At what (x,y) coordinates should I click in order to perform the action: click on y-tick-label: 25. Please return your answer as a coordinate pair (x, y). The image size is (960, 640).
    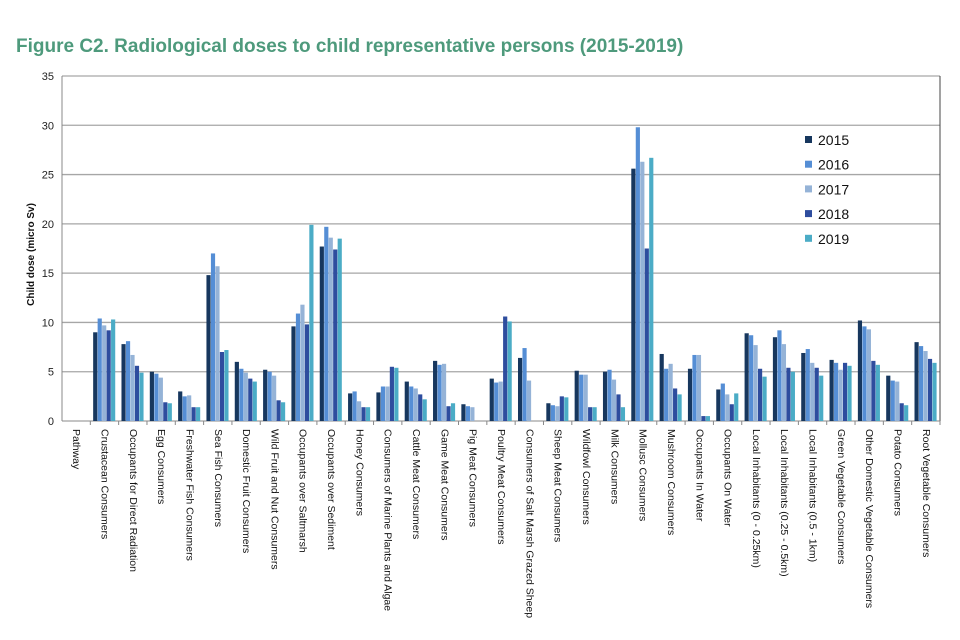
    Looking at the image, I should click on (48, 176).